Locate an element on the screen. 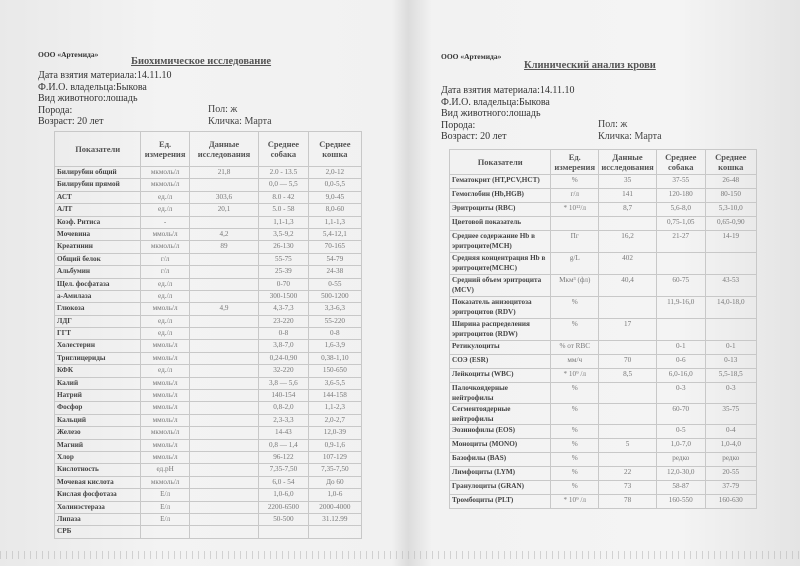 The image size is (800, 566). dog-reference: 0-70 is located at coordinates (283, 284).